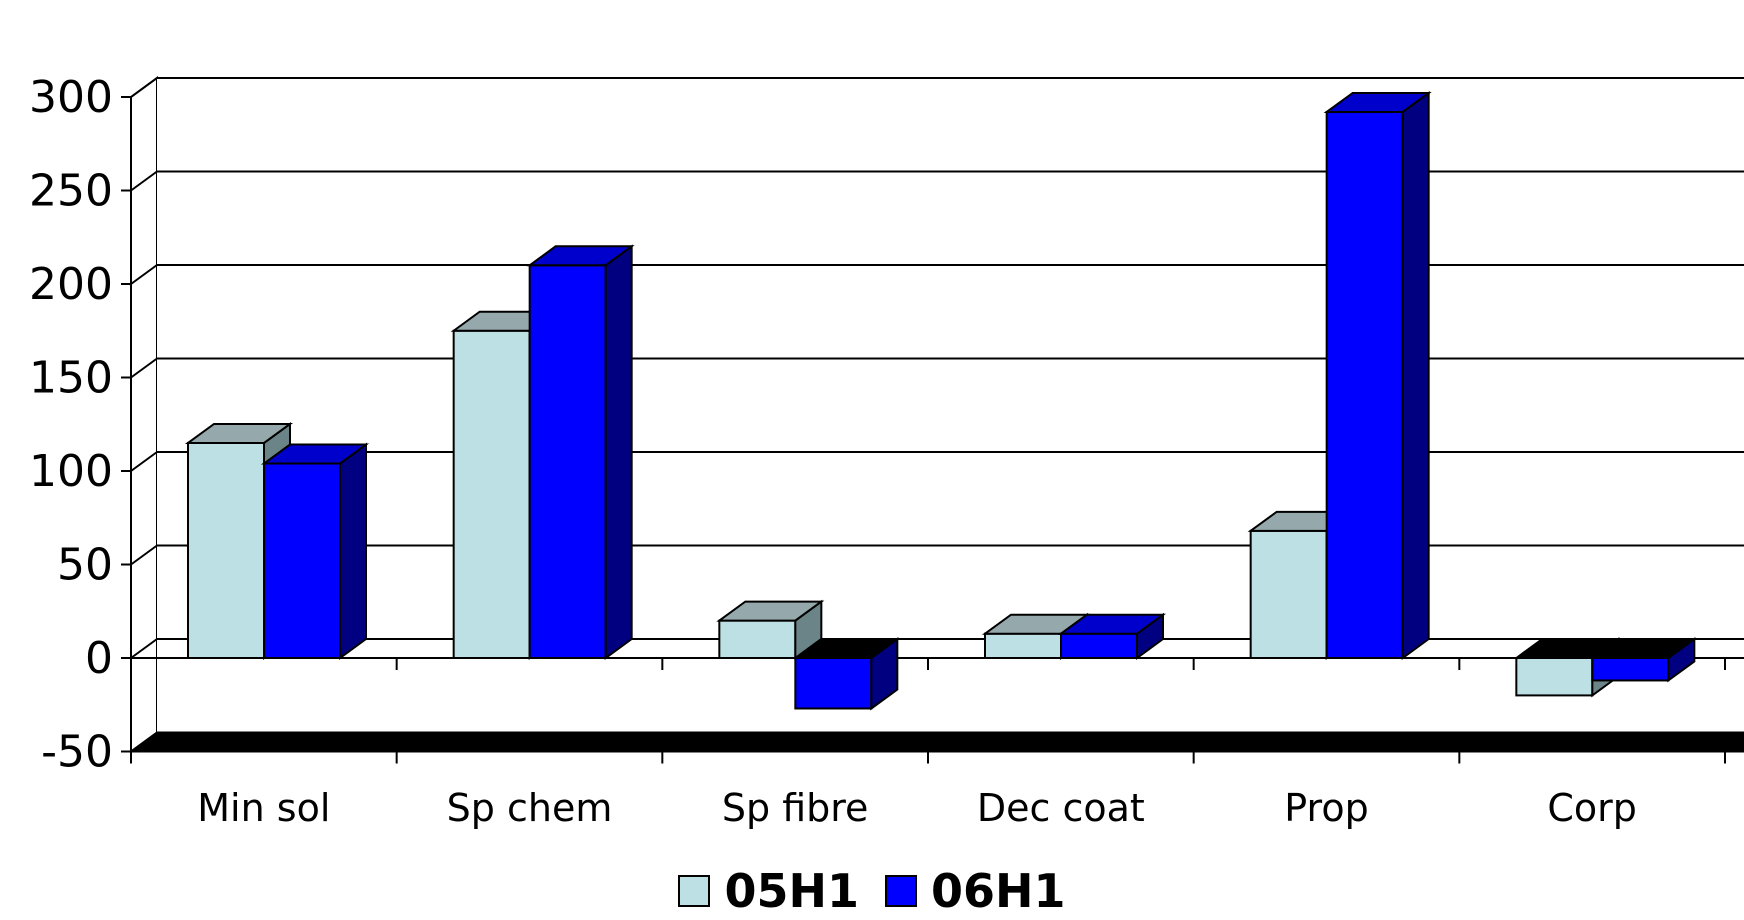 The width and height of the screenshot is (1744, 920). I want to click on legend-item-series-2: 06H1, so click(975, 891).